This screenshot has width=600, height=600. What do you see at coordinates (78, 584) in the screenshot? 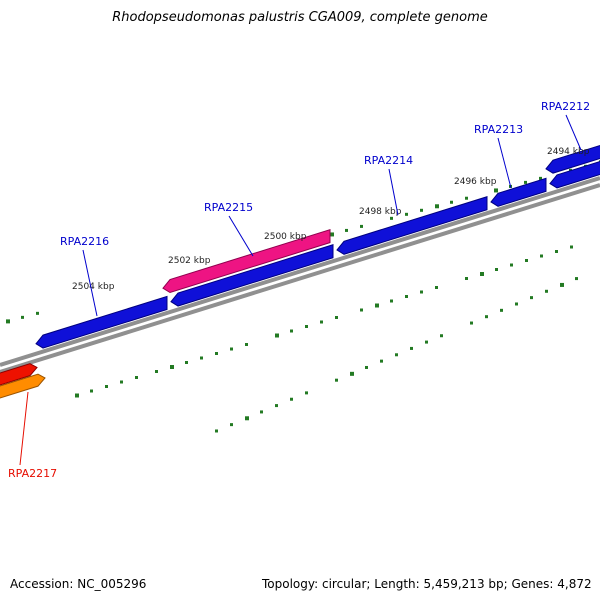
I see `accession-text: Accession: NC_005296` at bounding box center [78, 584].